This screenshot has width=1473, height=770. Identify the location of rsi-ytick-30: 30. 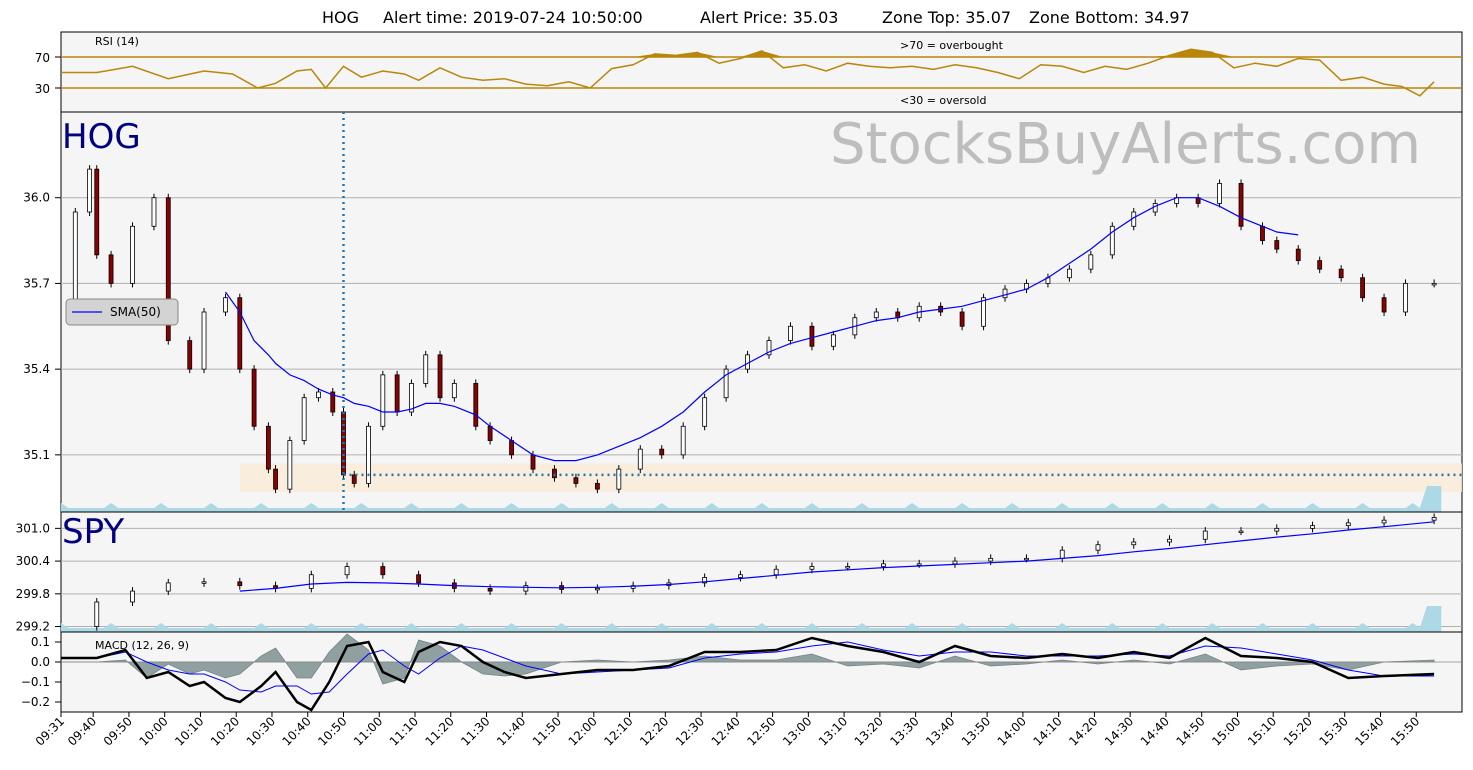
(42, 89).